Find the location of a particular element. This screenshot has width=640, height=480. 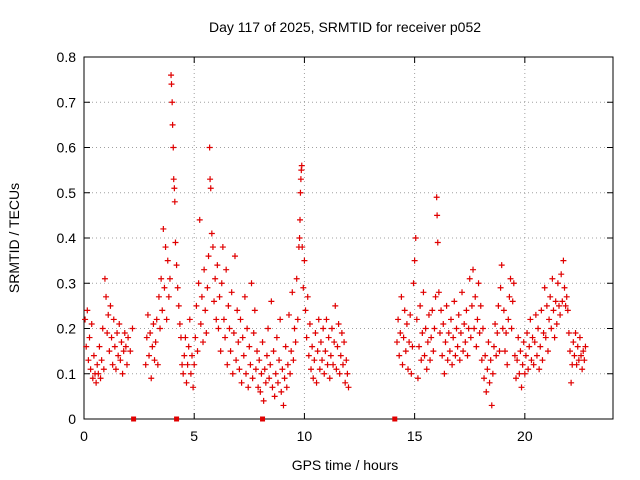

x-tick-label: 20 is located at coordinates (525, 436).